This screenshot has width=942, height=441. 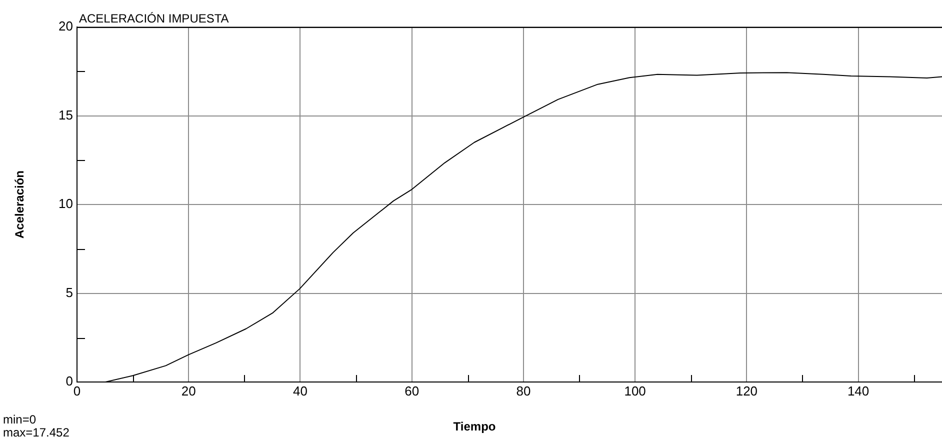 What do you see at coordinates (69, 292) in the screenshot?
I see `y-tick-label: 5` at bounding box center [69, 292].